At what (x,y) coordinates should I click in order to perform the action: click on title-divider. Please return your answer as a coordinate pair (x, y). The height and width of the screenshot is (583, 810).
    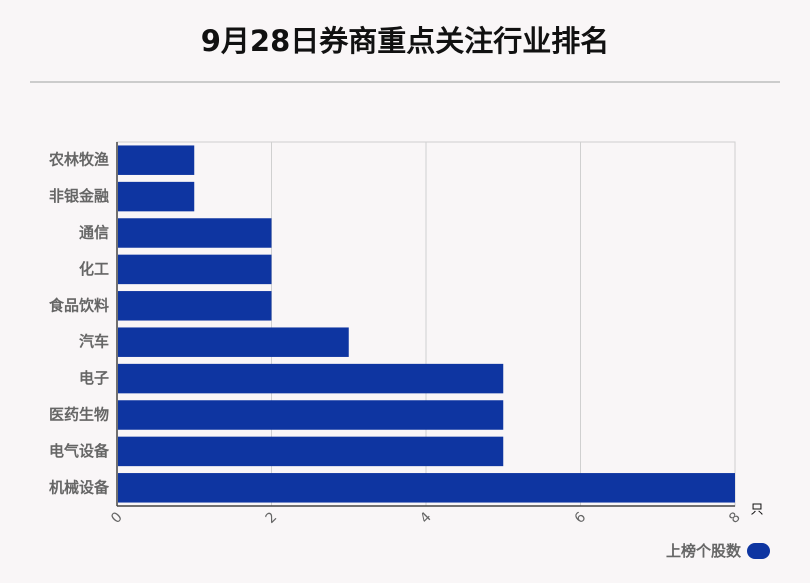
    Looking at the image, I should click on (405, 82).